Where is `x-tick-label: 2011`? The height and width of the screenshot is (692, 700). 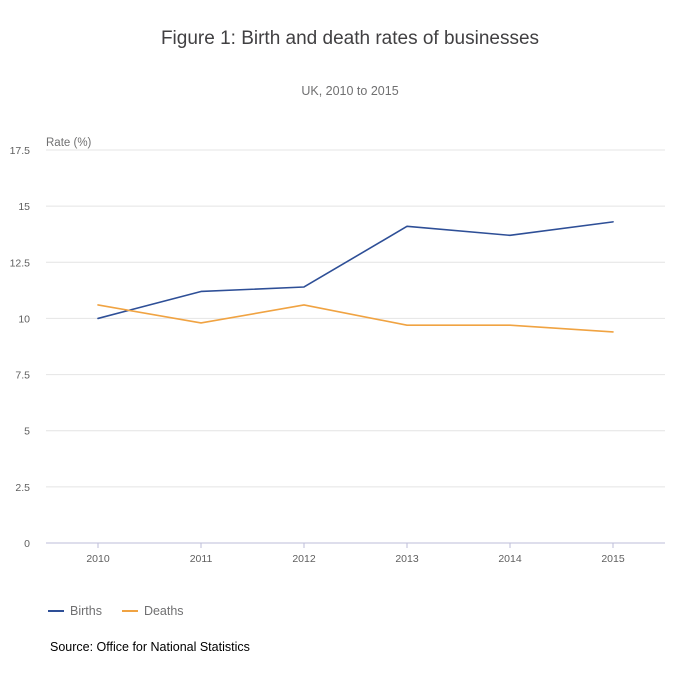 x-tick-label: 2011 is located at coordinates (201, 559).